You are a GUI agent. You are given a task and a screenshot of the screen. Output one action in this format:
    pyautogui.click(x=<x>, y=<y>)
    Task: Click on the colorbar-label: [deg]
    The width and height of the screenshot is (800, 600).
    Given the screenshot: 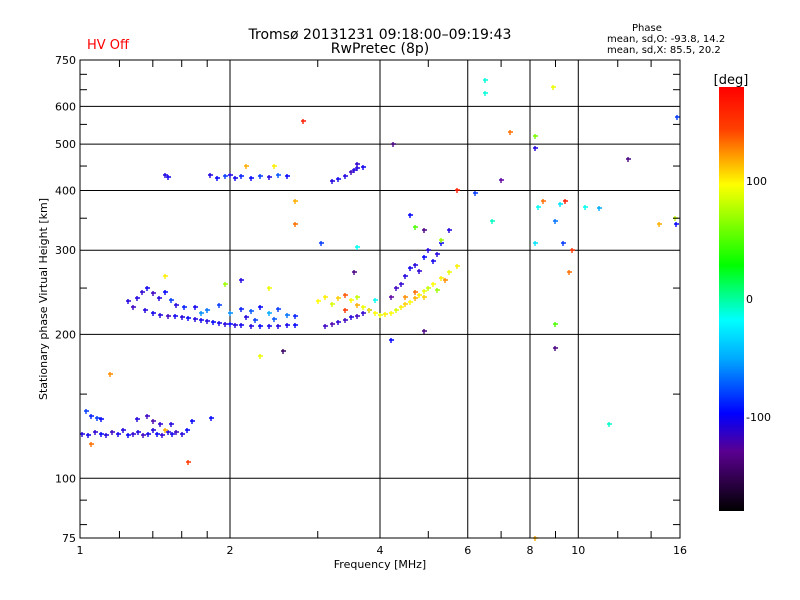 What is the action you would take?
    pyautogui.click(x=731, y=80)
    